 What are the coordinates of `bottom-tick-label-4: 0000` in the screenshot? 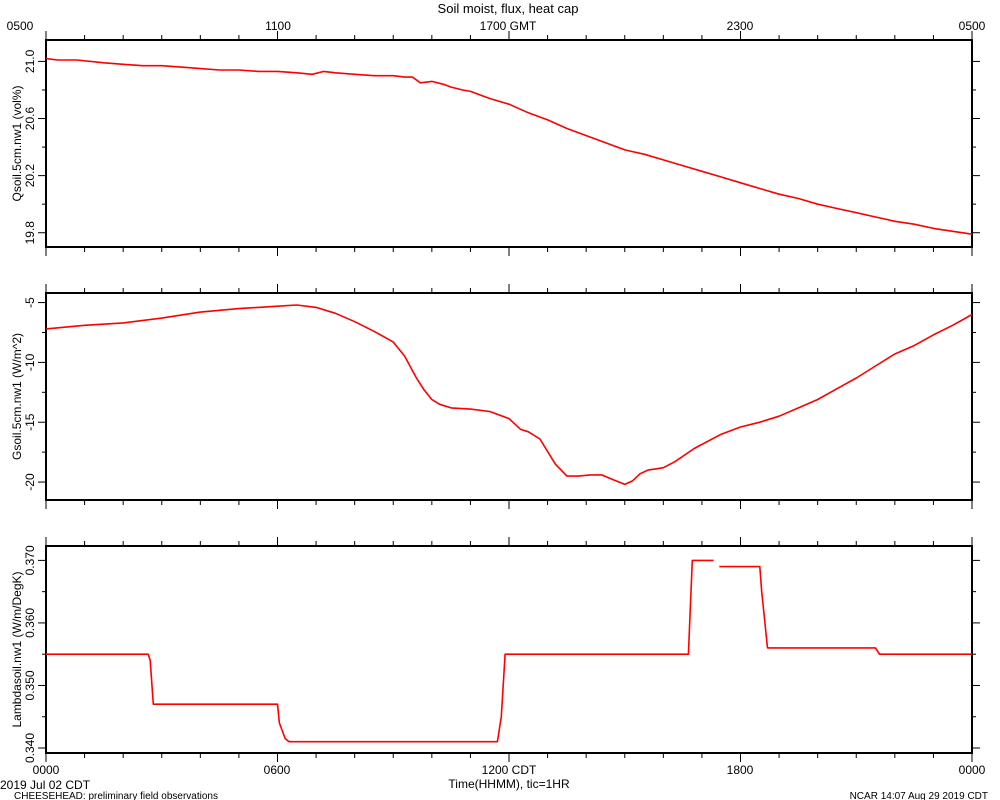 It's located at (972, 770).